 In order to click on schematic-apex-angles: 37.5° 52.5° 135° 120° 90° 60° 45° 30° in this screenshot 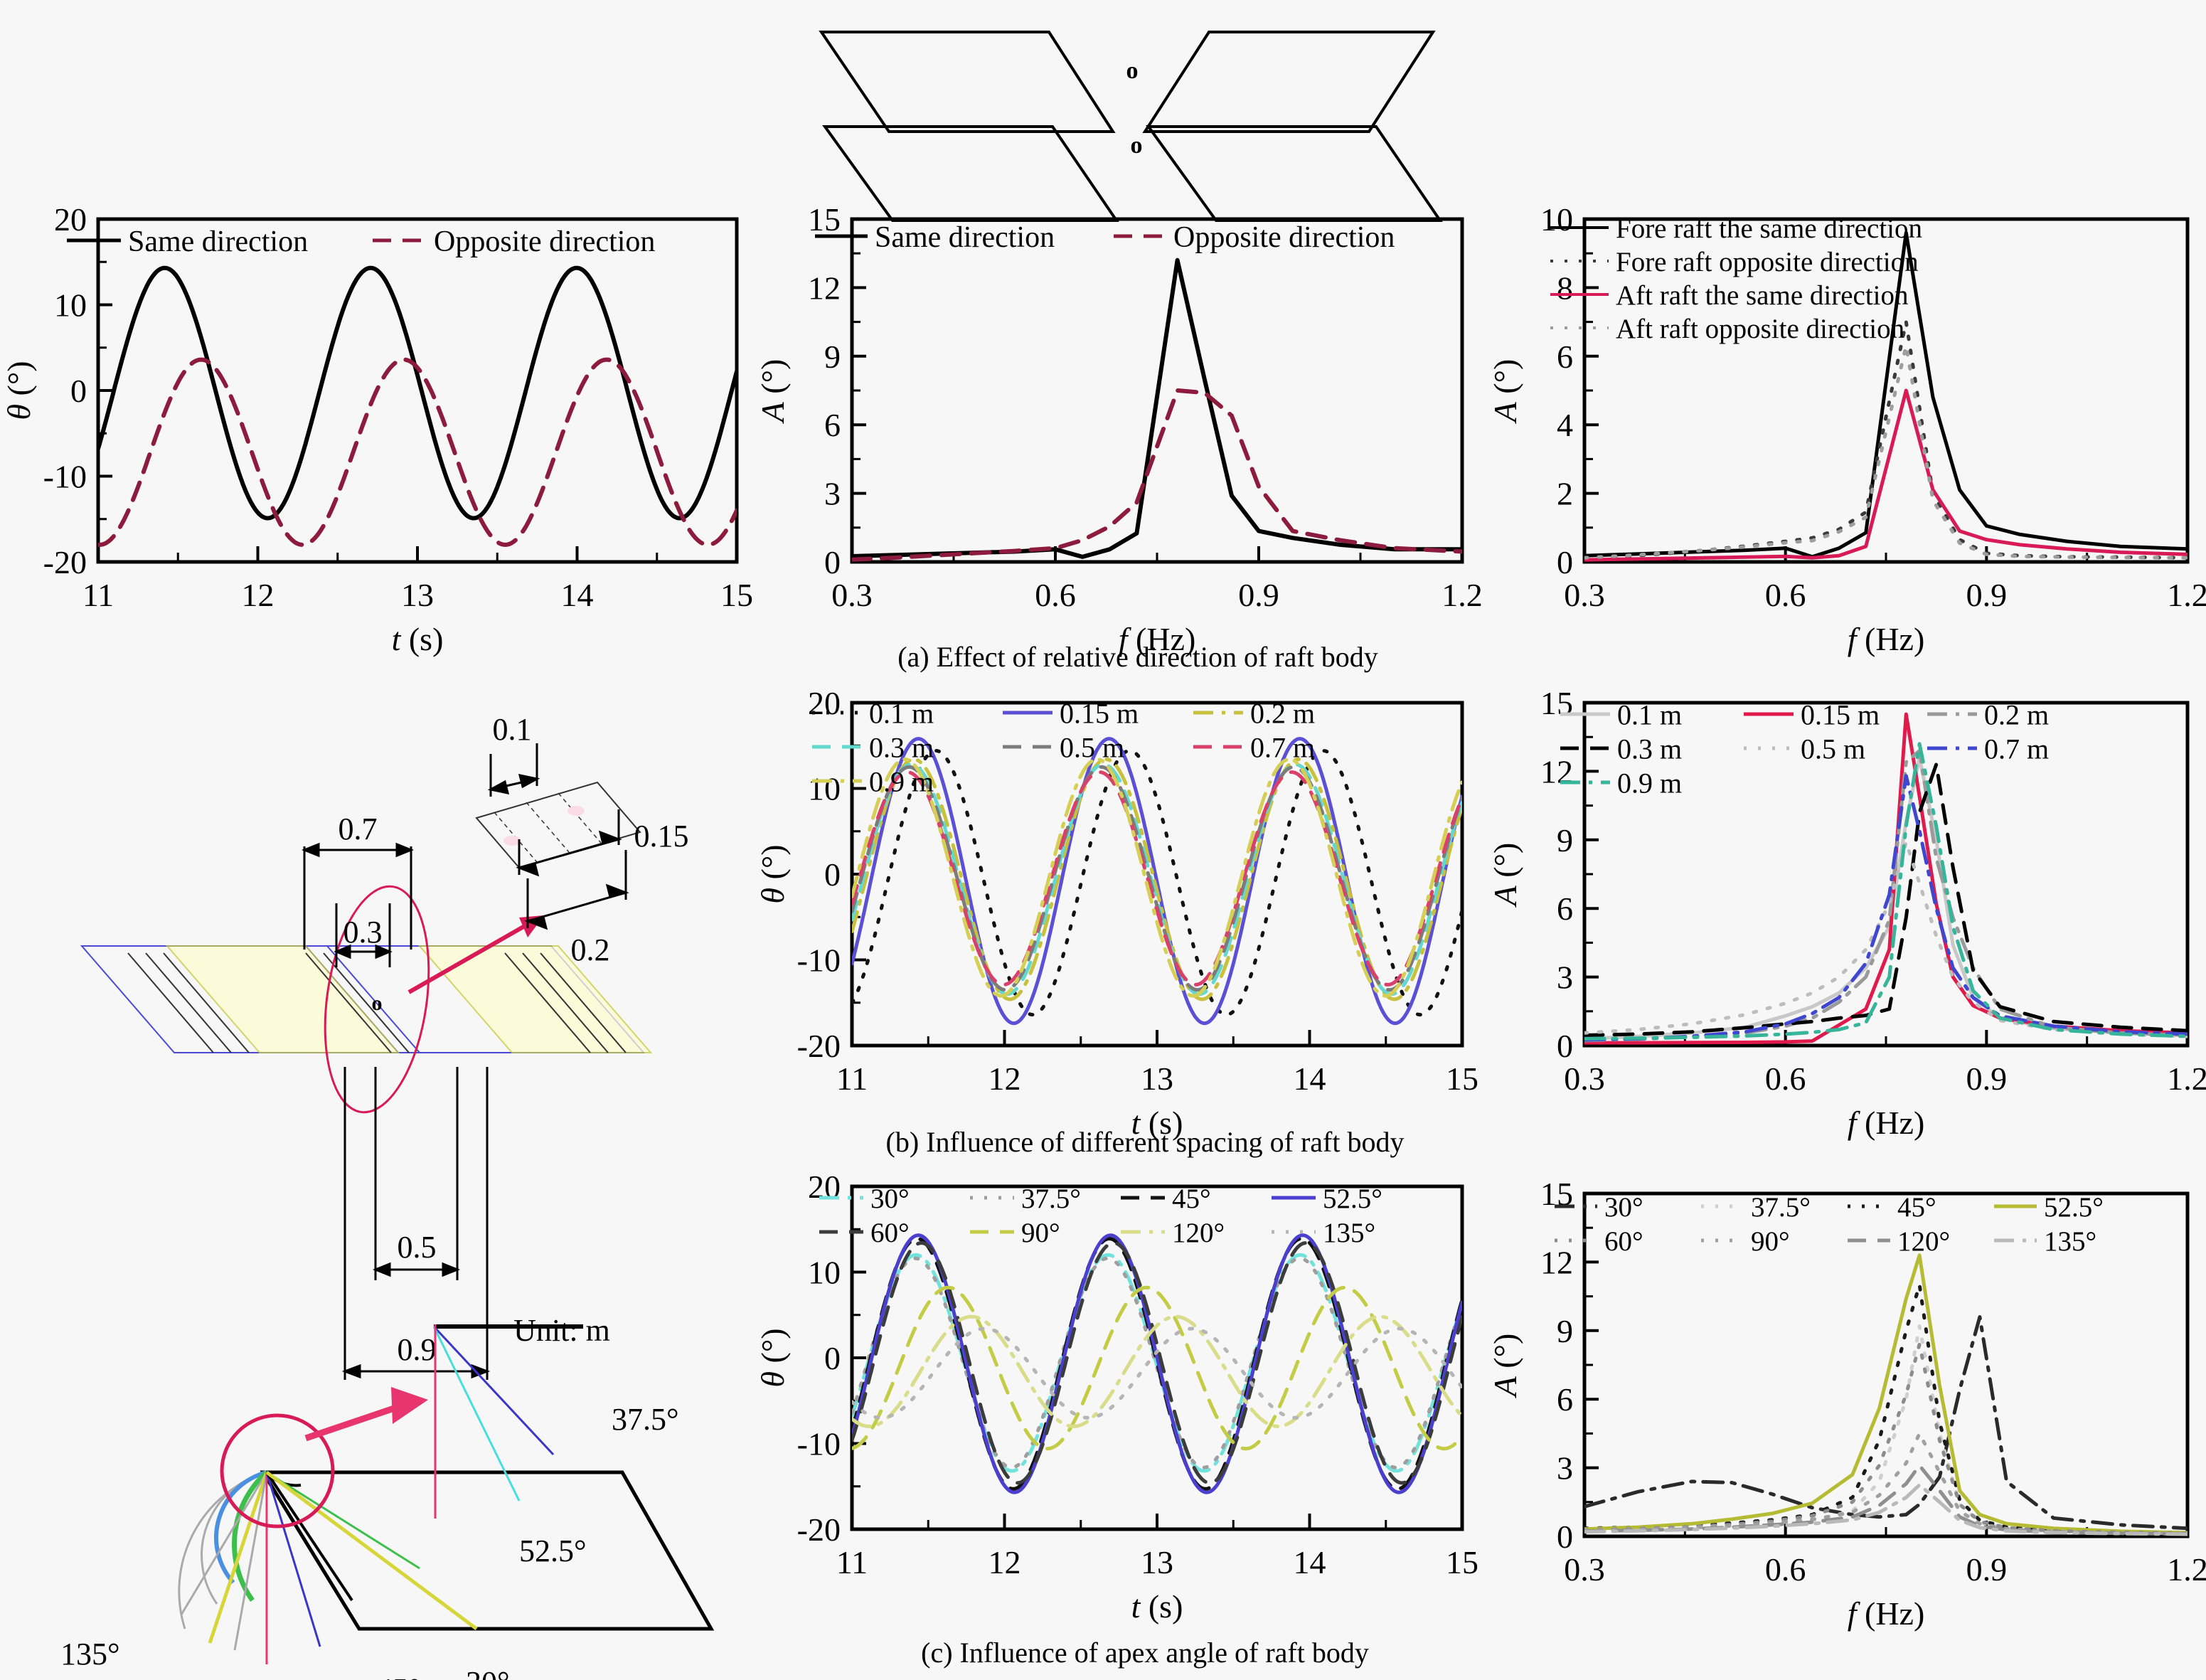, I will do `click(384, 1427)`.